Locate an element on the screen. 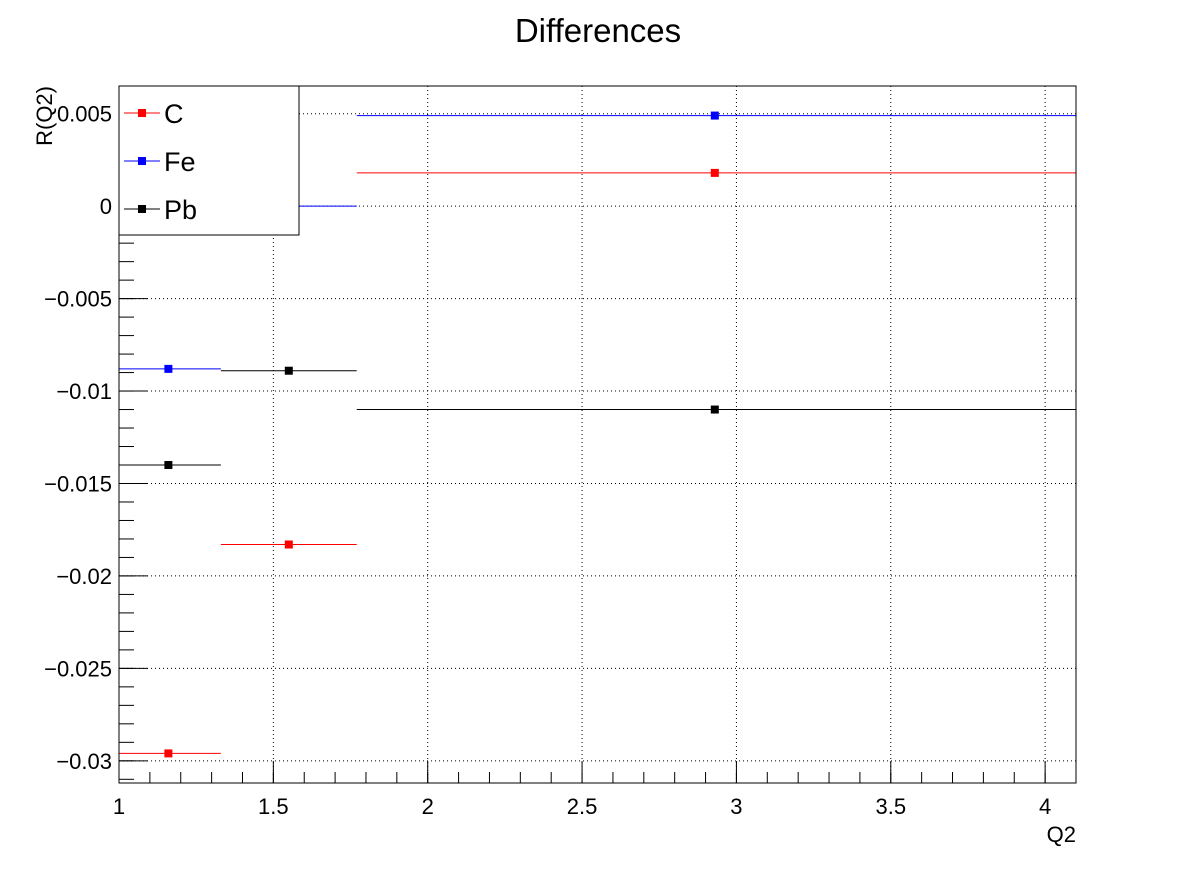 The height and width of the screenshot is (872, 1196). y-tick-label: −0.02 is located at coordinates (84, 576).